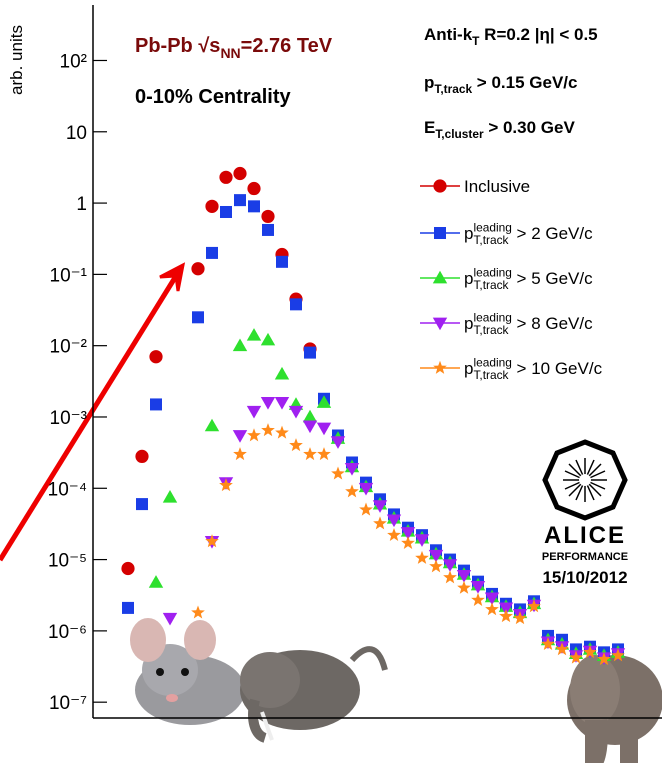 This screenshot has height=763, width=662. Describe the element at coordinates (76, 133) in the screenshot. I see `y-tick-label: 10` at that location.